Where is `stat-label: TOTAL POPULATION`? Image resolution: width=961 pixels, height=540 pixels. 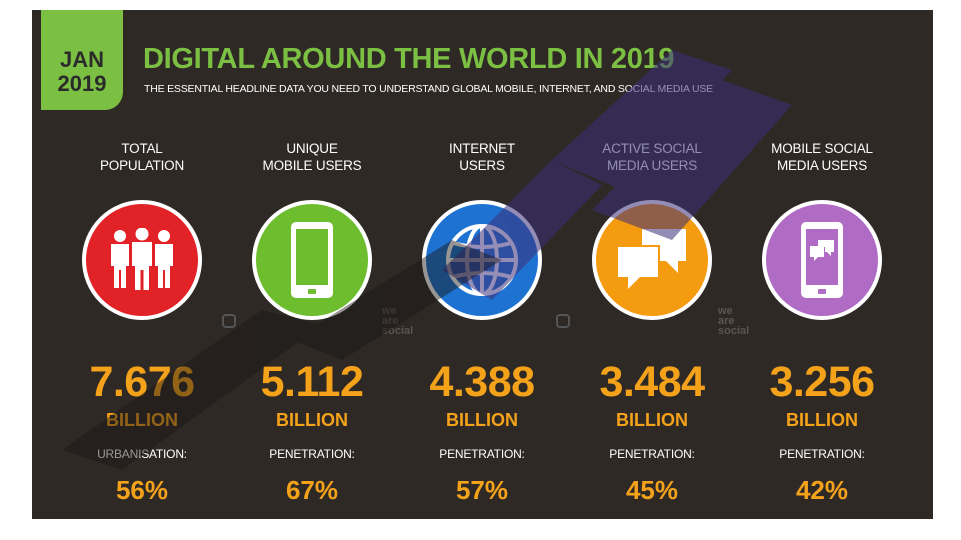
stat-label: TOTAL POPULATION is located at coordinates (142, 160).